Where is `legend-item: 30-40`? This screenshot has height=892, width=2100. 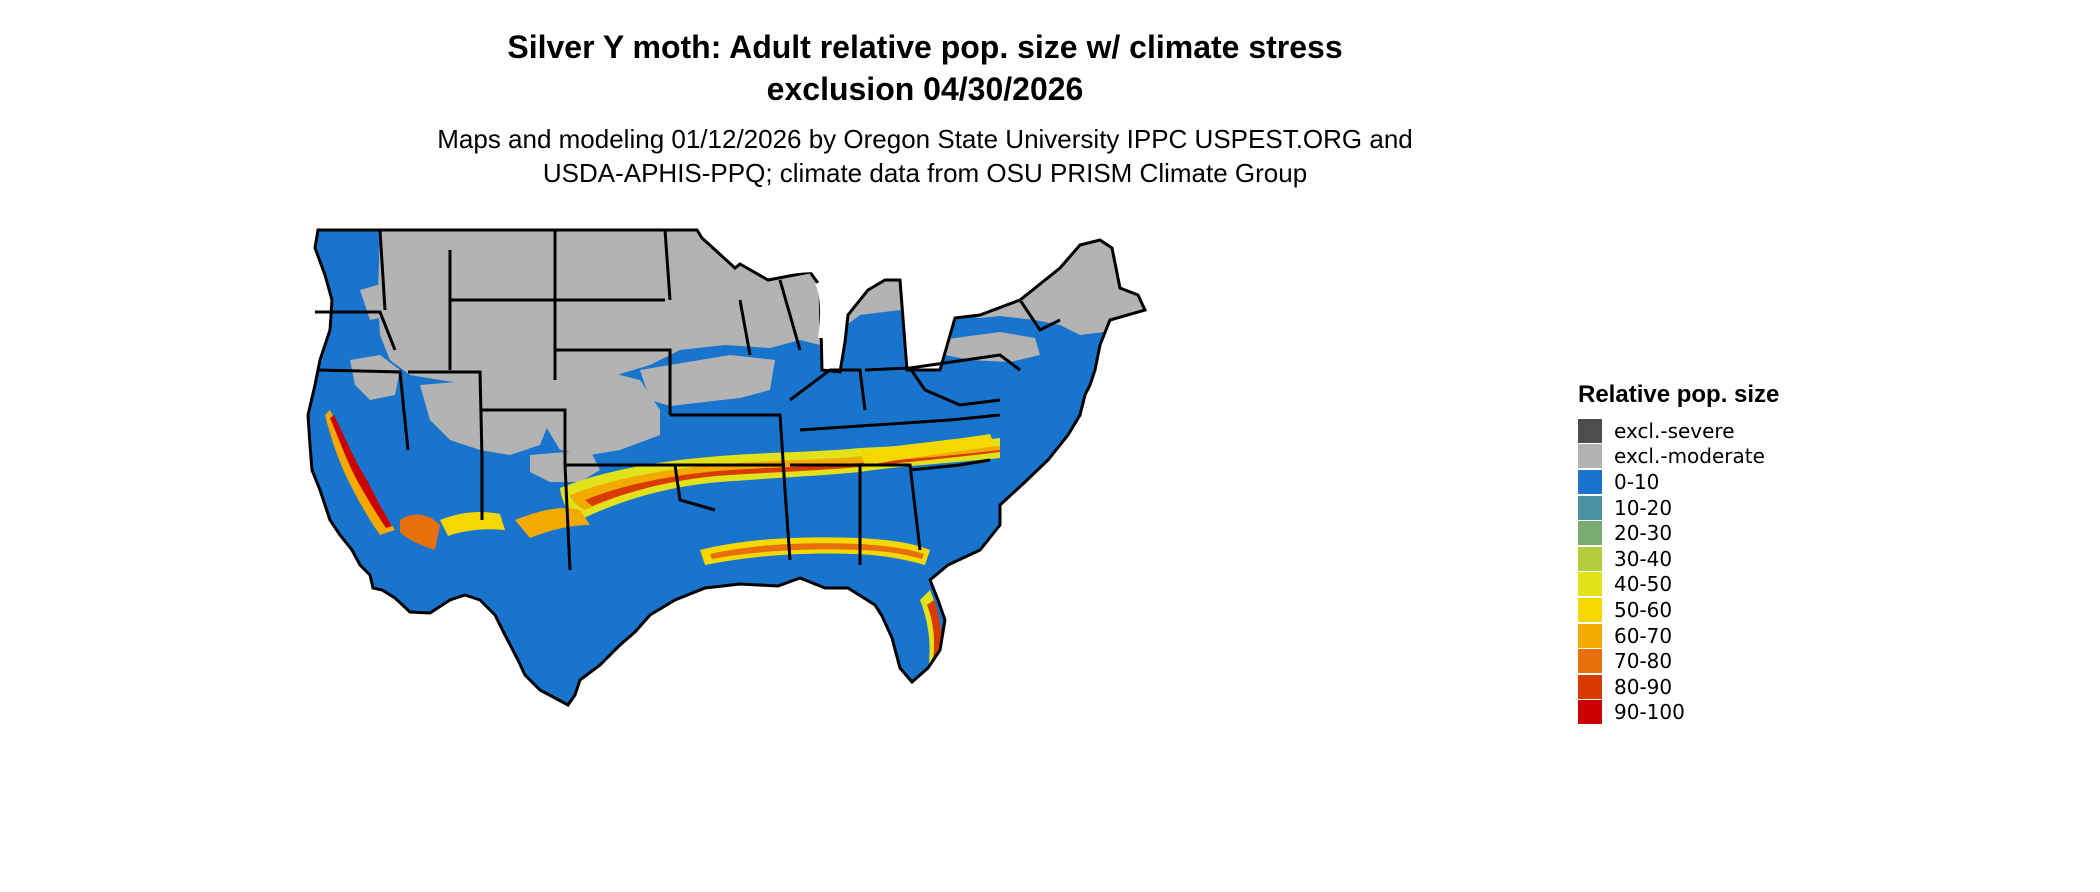 legend-item: 30-40 is located at coordinates (1748, 559).